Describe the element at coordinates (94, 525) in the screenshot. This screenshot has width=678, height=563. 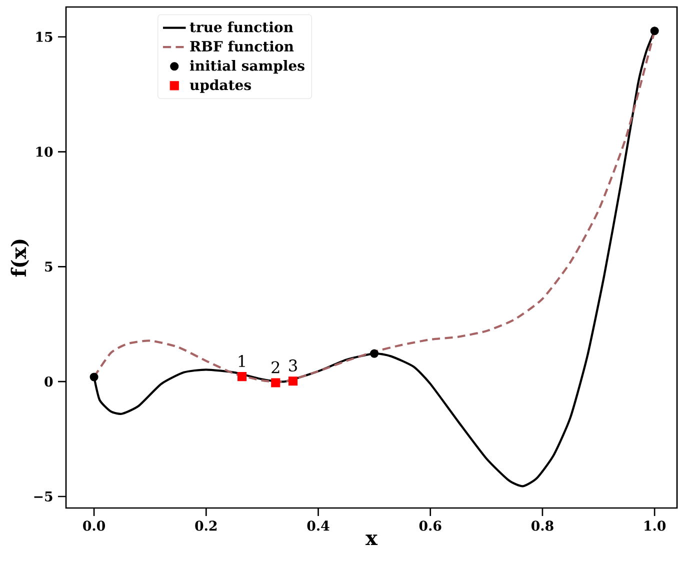
I see `x-tick-label: 0.0` at that location.